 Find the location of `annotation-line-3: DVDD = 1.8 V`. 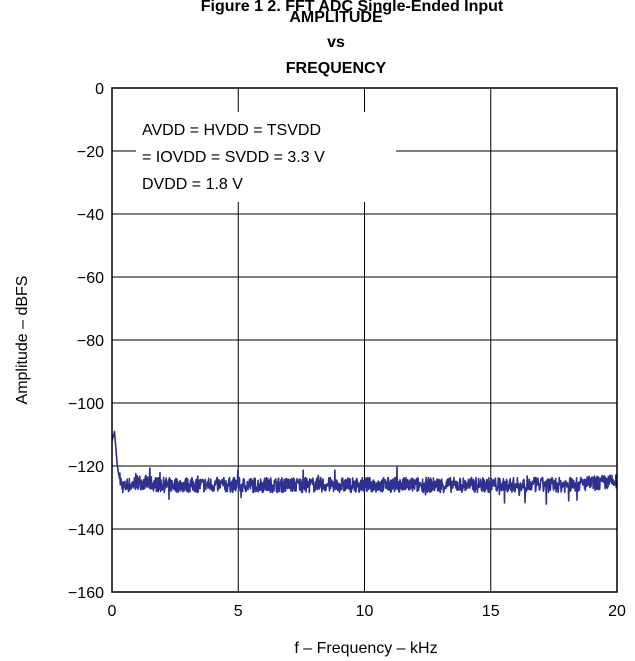

annotation-line-3: DVDD = 1.8 V is located at coordinates (192, 184).